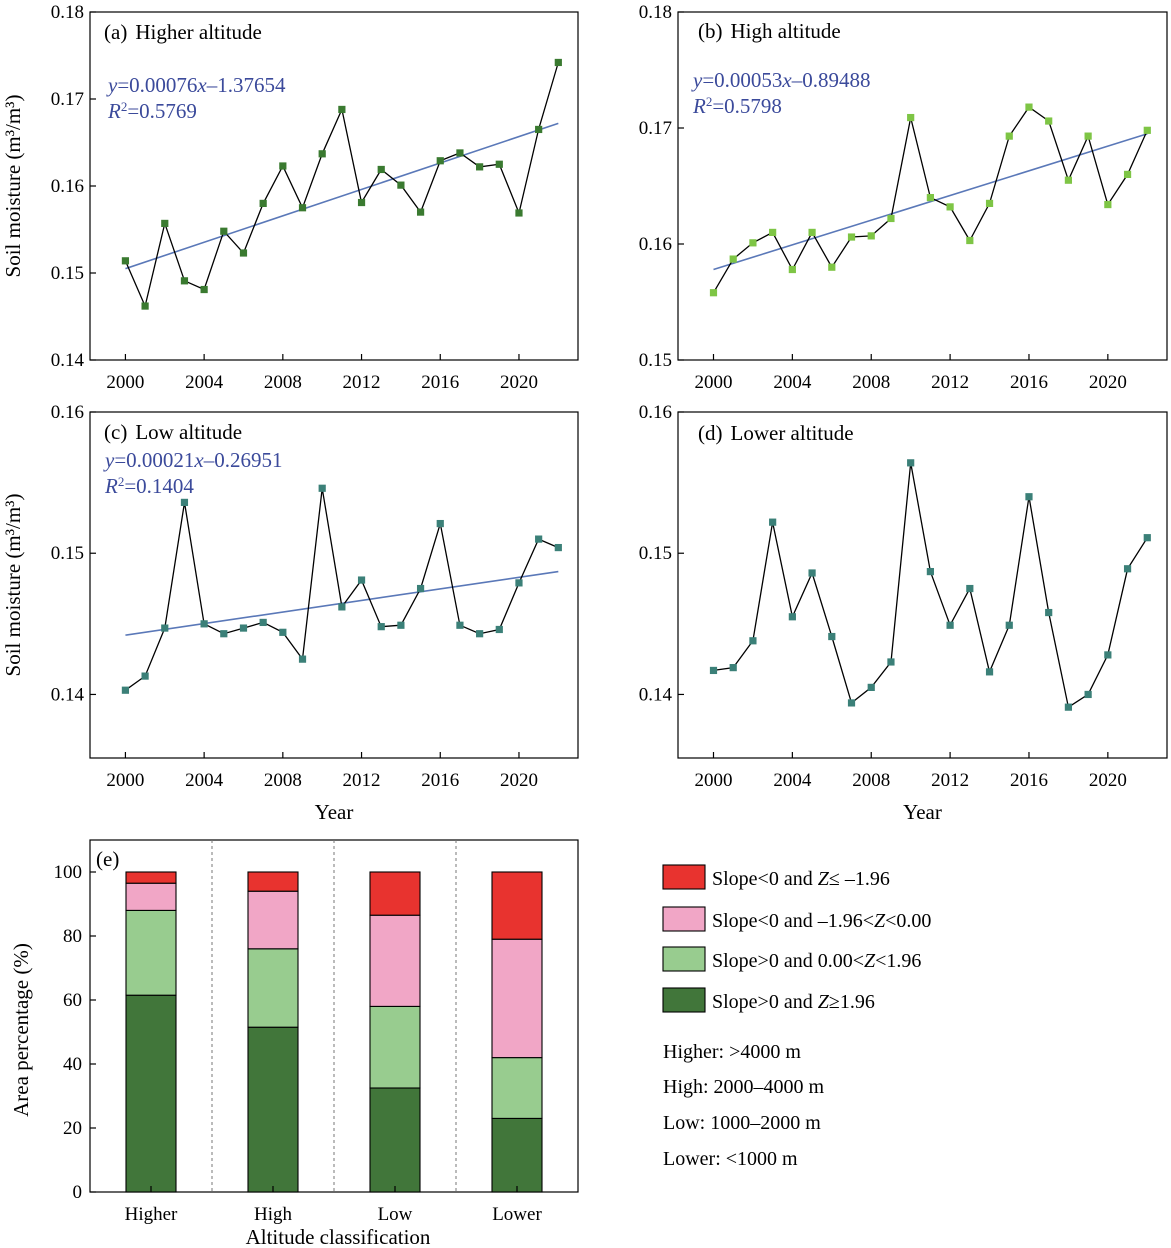 The width and height of the screenshot is (1171, 1248). Describe the element at coordinates (710, 433) in the screenshot. I see `panel-letter: (d)` at that location.